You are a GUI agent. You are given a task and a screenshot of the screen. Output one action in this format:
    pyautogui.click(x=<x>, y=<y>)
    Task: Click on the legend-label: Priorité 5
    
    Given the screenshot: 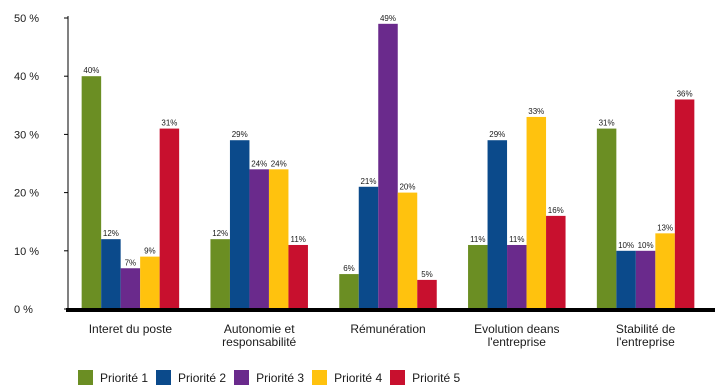 What is the action you would take?
    pyautogui.click(x=436, y=377)
    